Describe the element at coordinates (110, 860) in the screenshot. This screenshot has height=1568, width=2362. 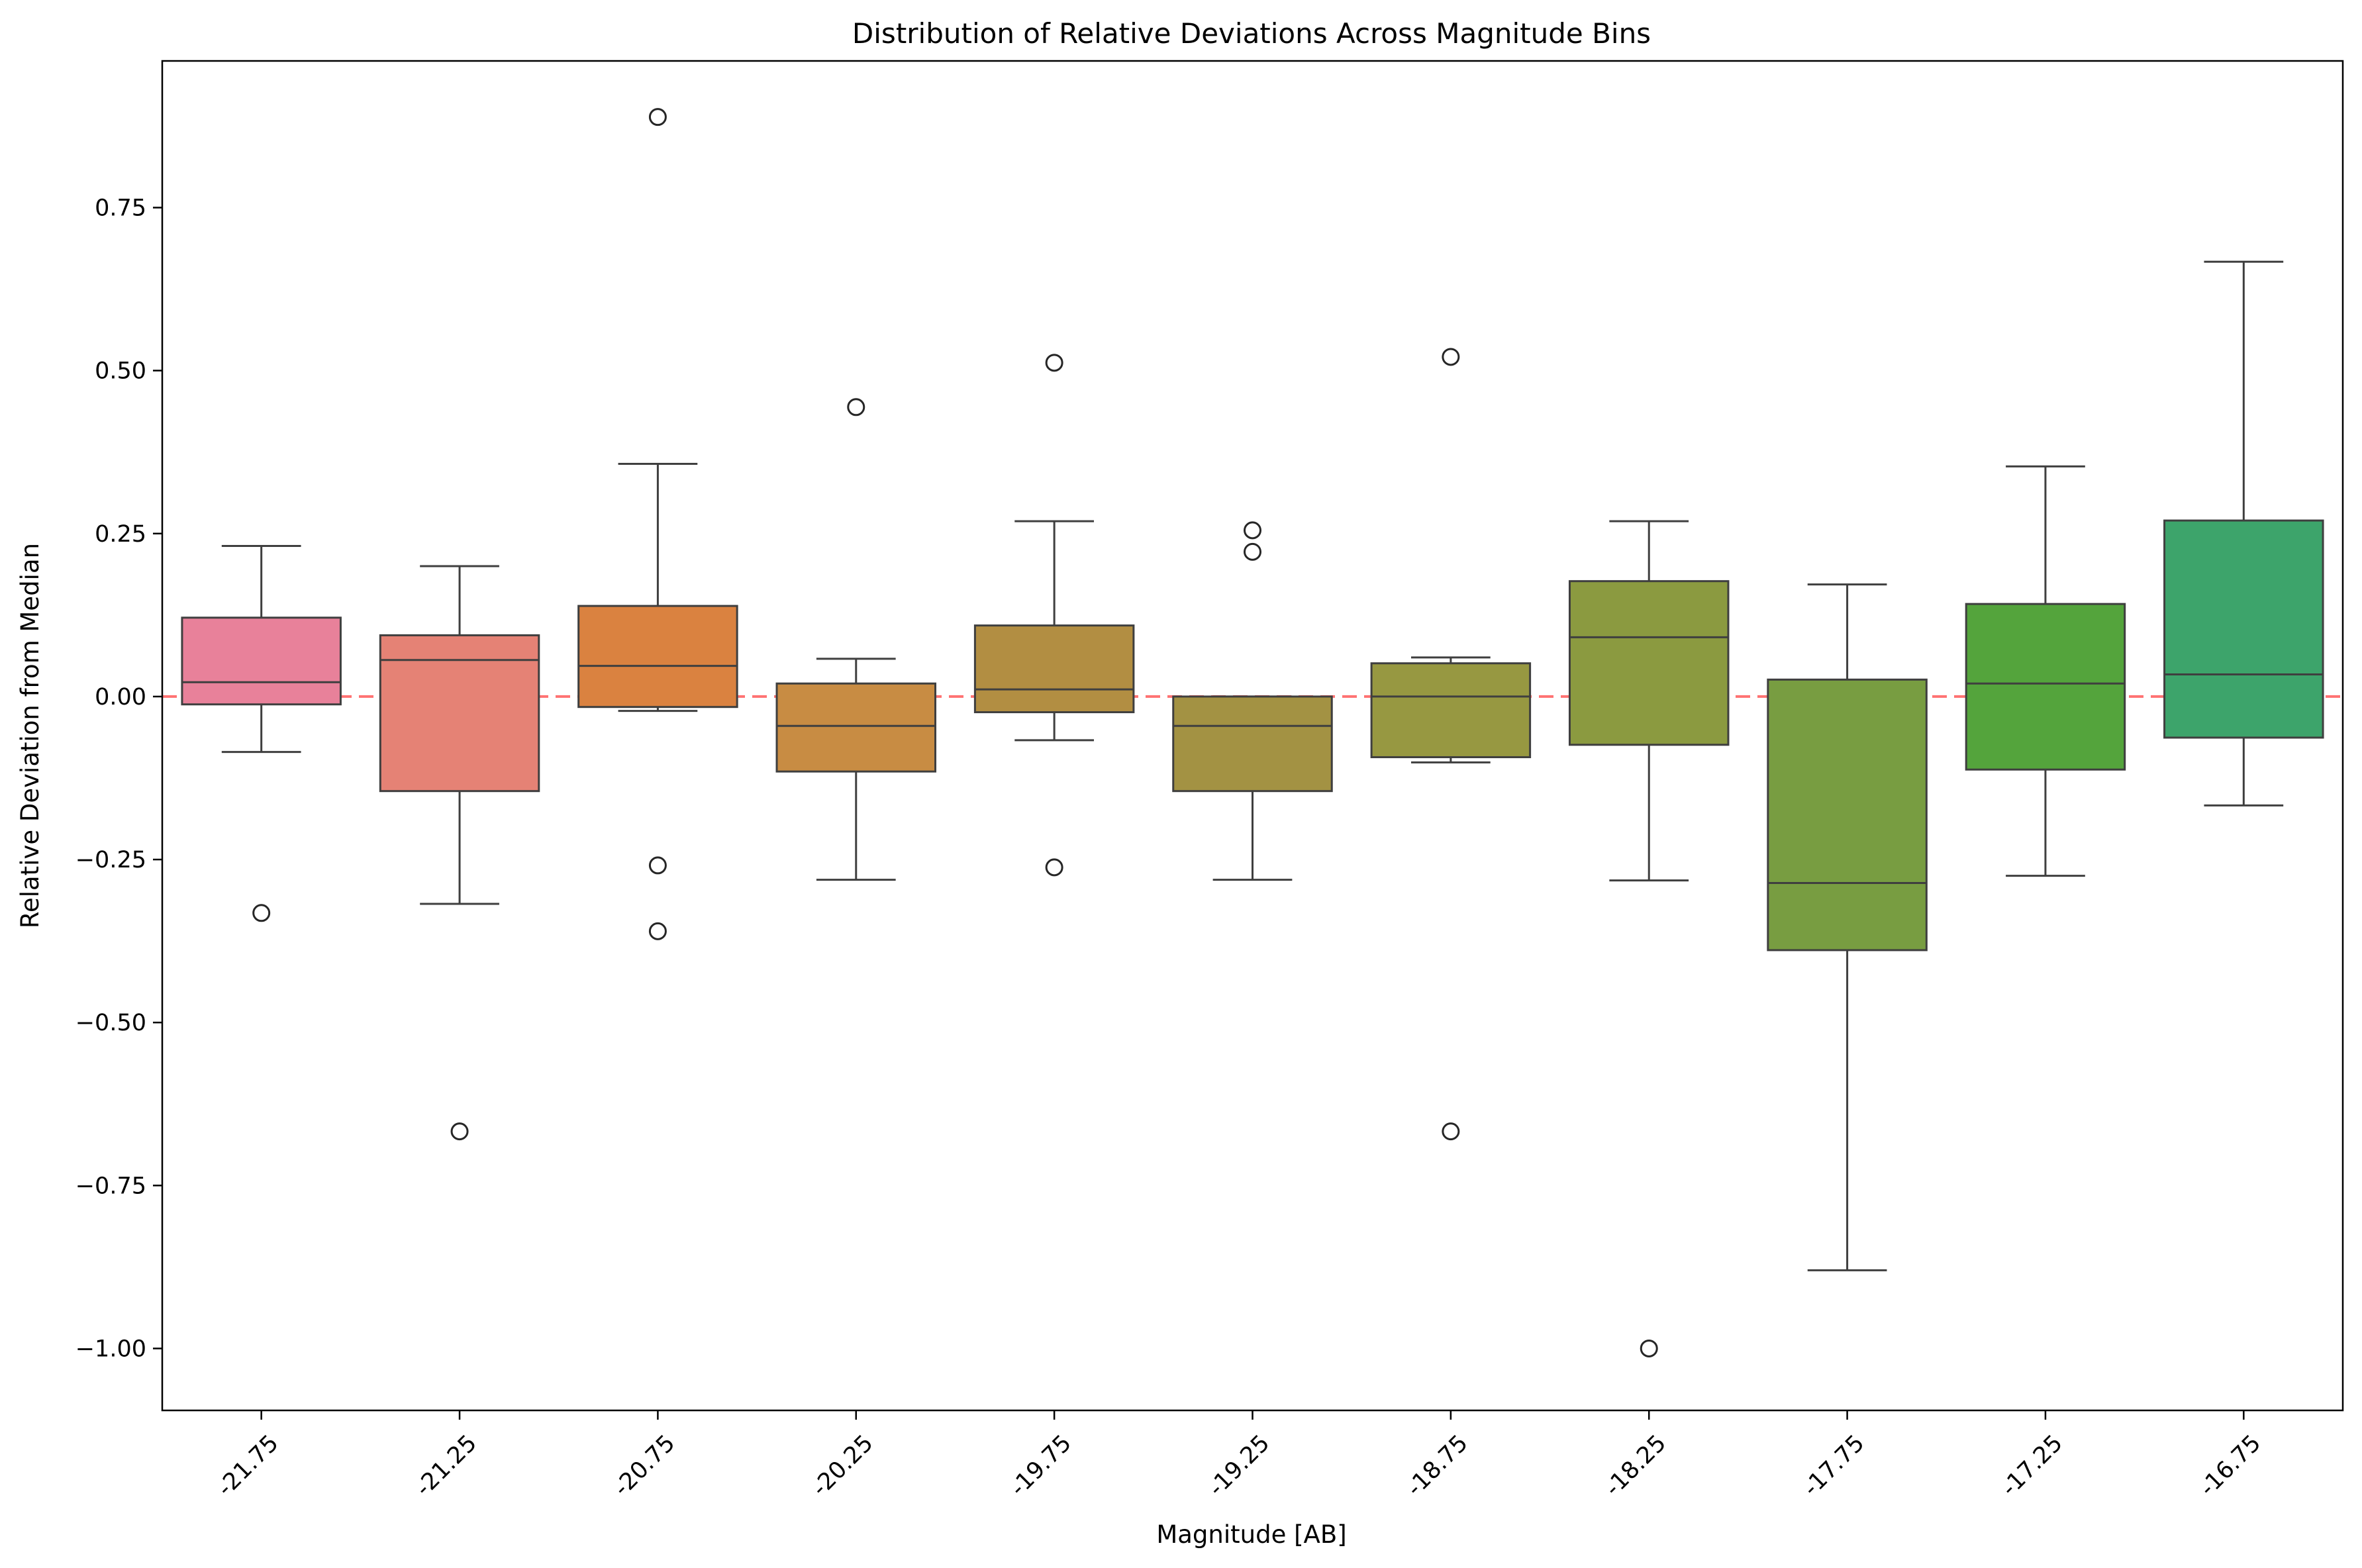
I see `y-tick-label: −0.25` at that location.